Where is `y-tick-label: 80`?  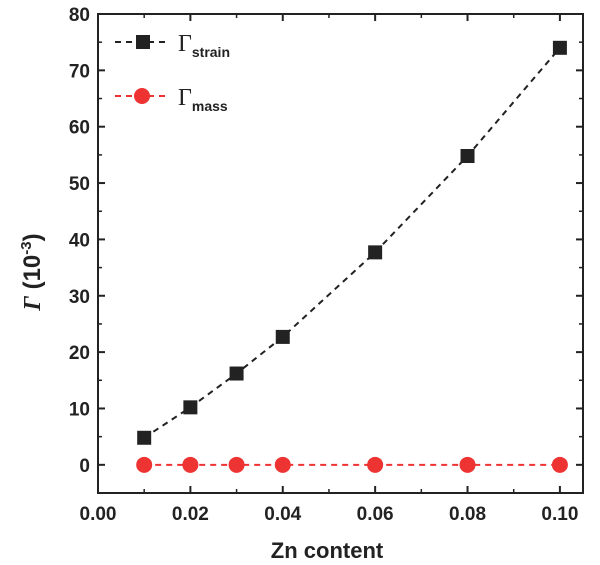
y-tick-label: 80 is located at coordinates (79, 15).